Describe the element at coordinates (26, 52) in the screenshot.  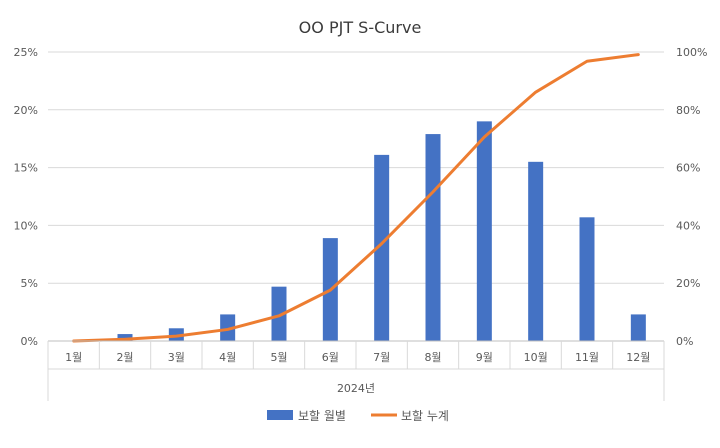
I see `y-left-tick-label: 25%` at that location.